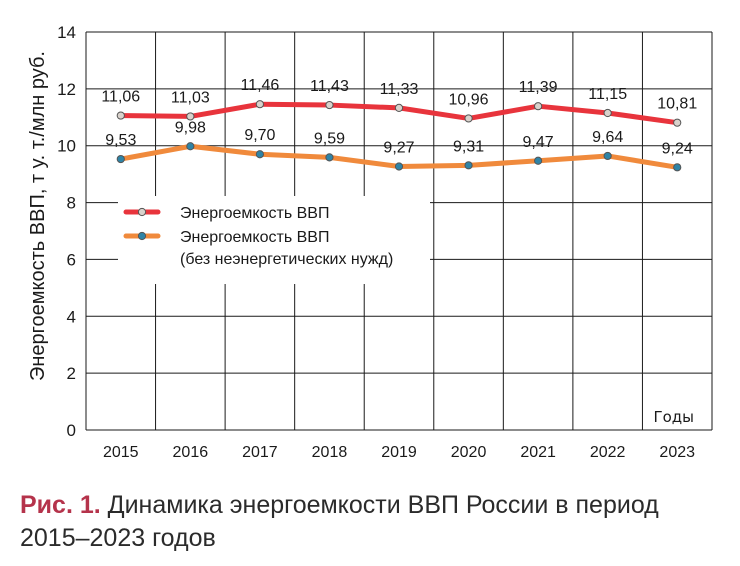 Image resolution: width=740 pixels, height=566 pixels. What do you see at coordinates (259, 85) in the screenshot?
I see `data-label: 11,46` at bounding box center [259, 85].